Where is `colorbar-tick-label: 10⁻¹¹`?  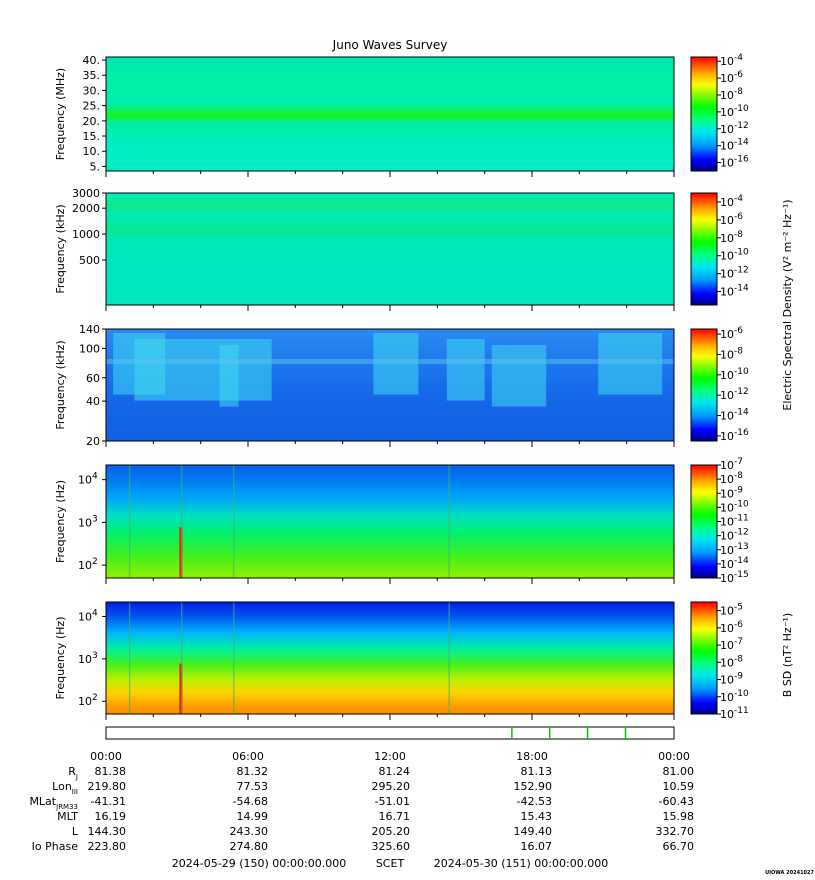 colorbar-tick-label: 10⁻¹¹ is located at coordinates (734, 521).